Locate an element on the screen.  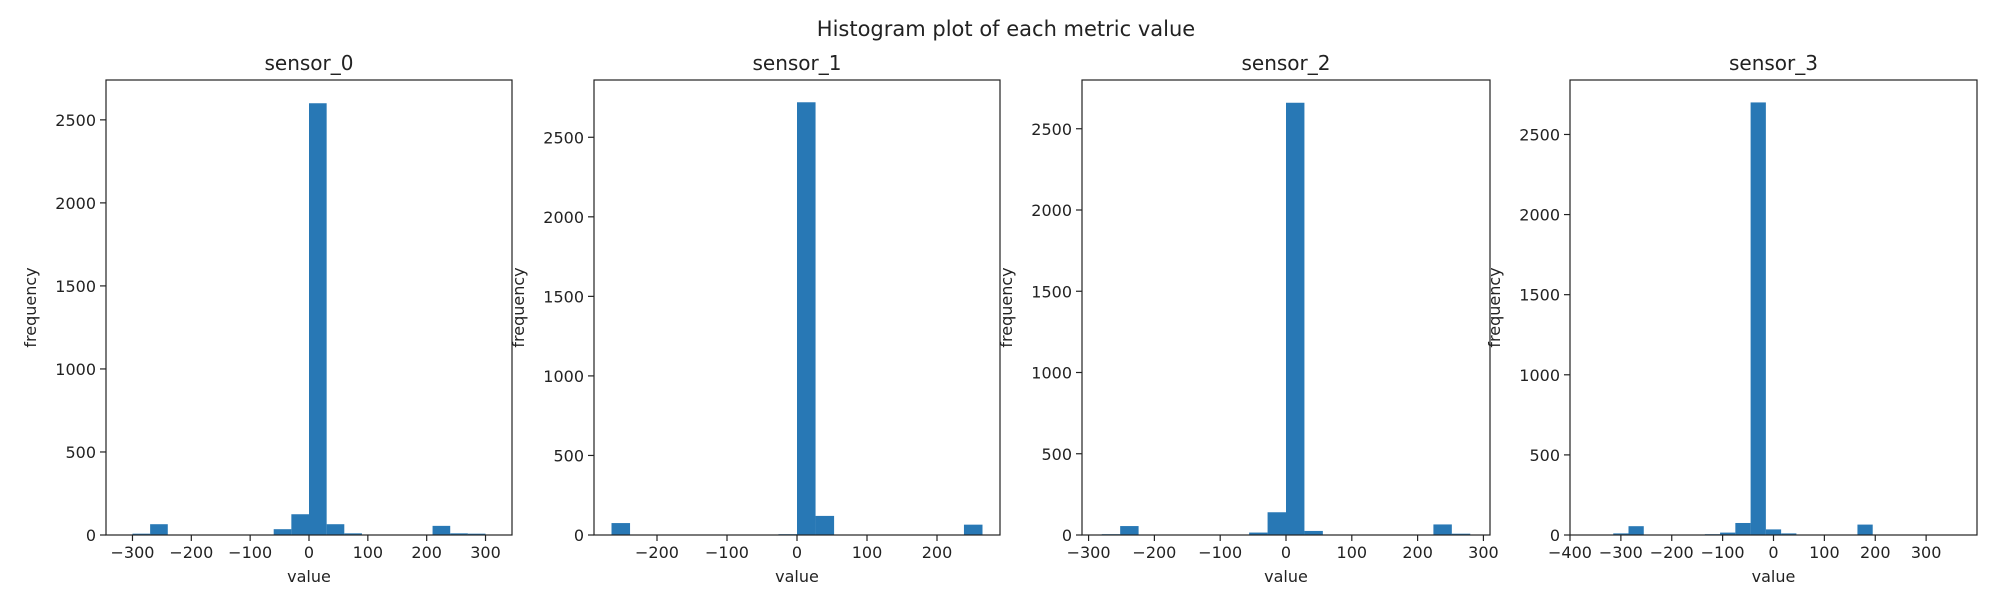
panel-title: sensor_3 is located at coordinates (1773, 63).